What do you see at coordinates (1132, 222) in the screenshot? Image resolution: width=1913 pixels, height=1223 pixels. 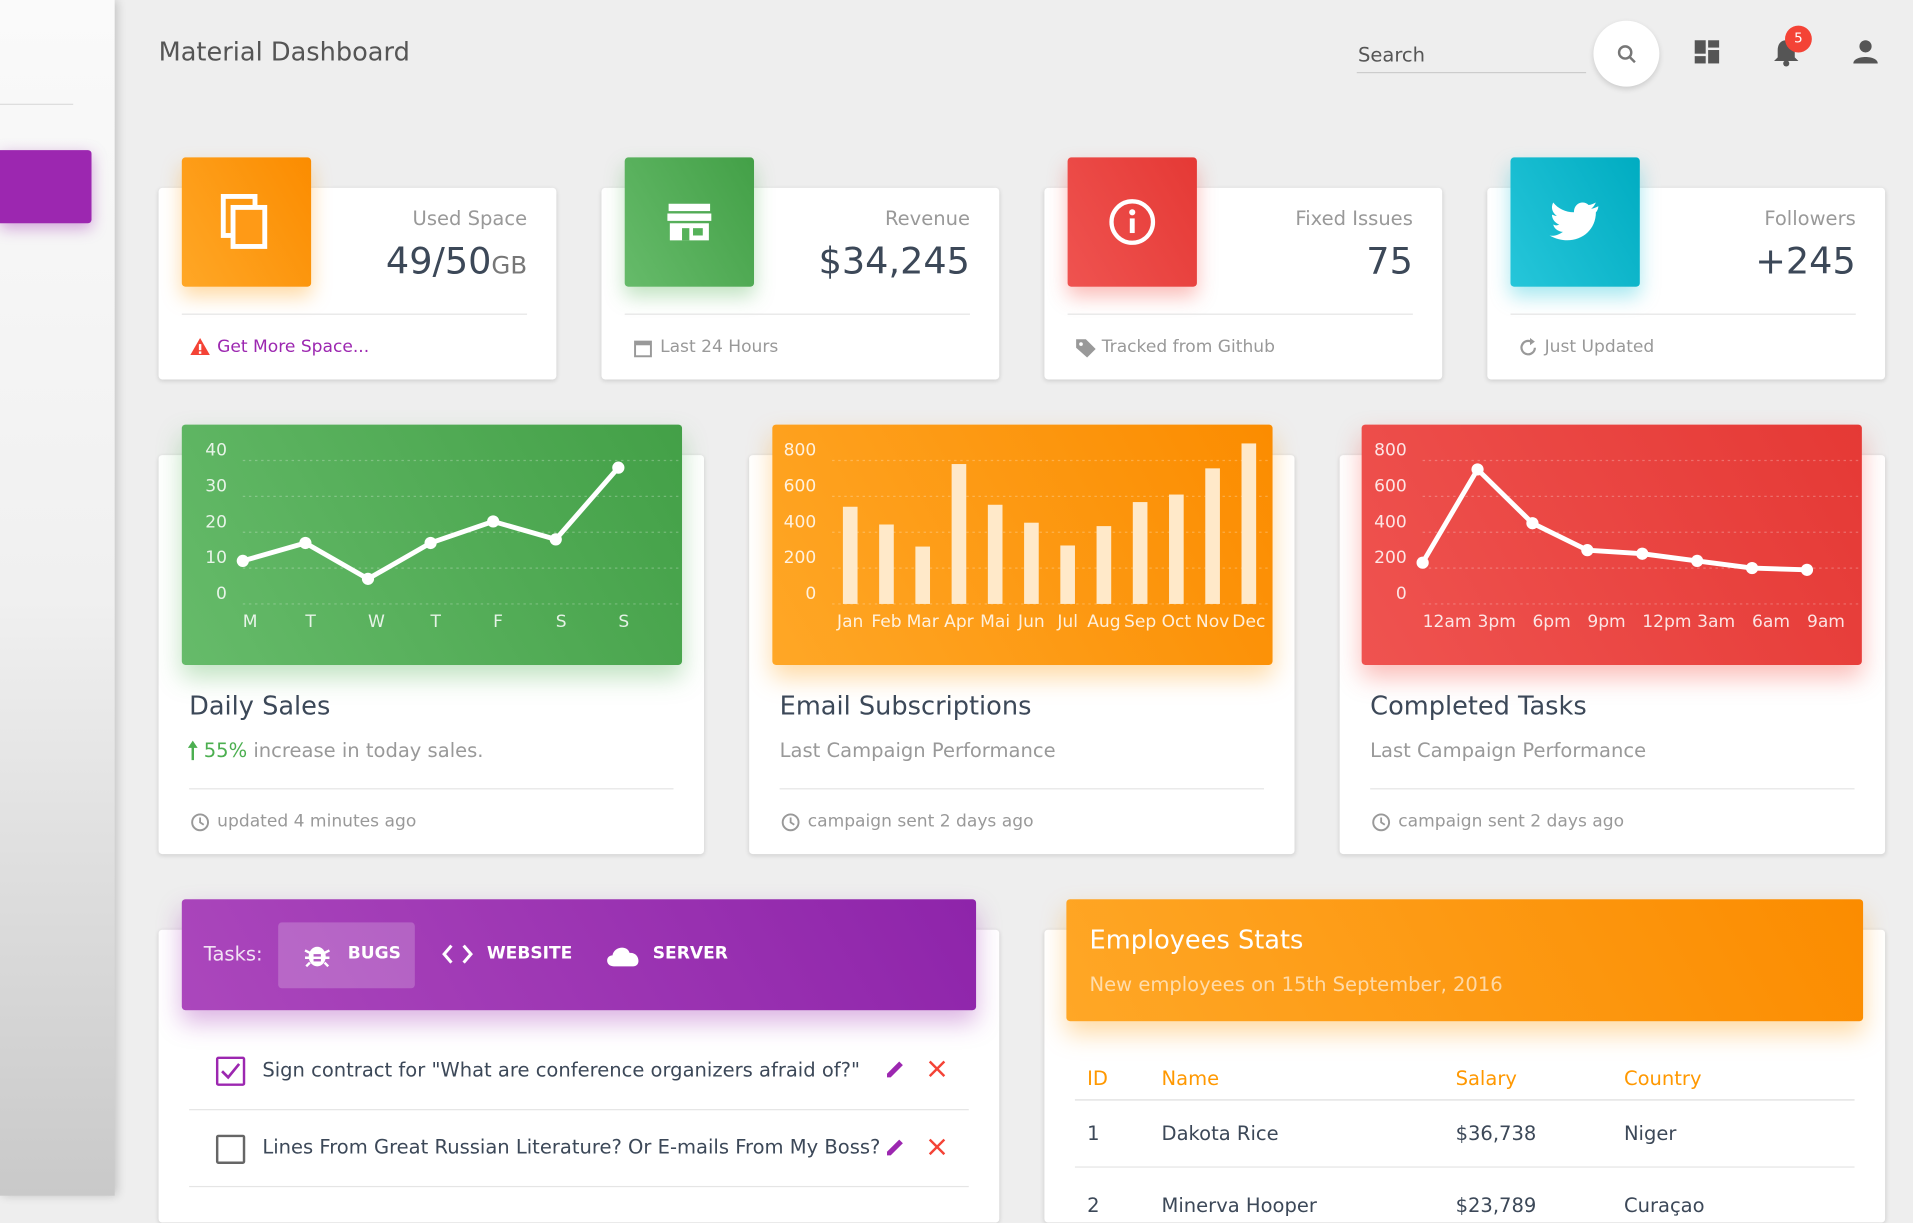 I see `info-icon` at bounding box center [1132, 222].